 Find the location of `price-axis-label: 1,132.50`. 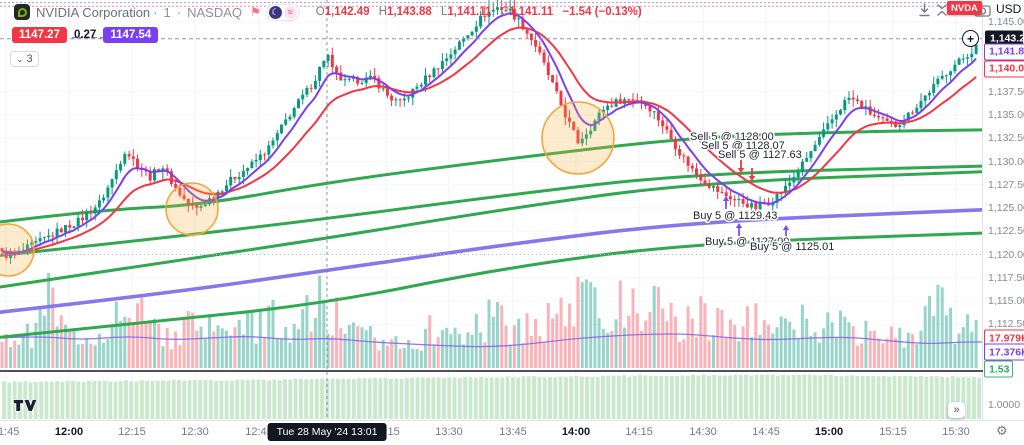

price-axis-label: 1,132.50 is located at coordinates (1006, 138).